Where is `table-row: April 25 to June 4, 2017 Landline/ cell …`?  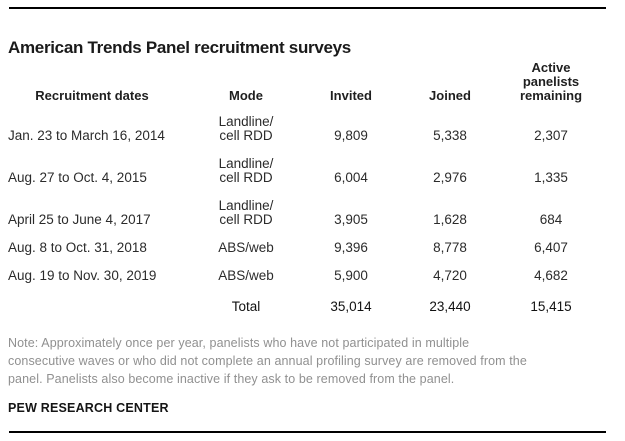
table-row: April 25 to June 4, 2017 Landline/ cell … is located at coordinates (303, 209).